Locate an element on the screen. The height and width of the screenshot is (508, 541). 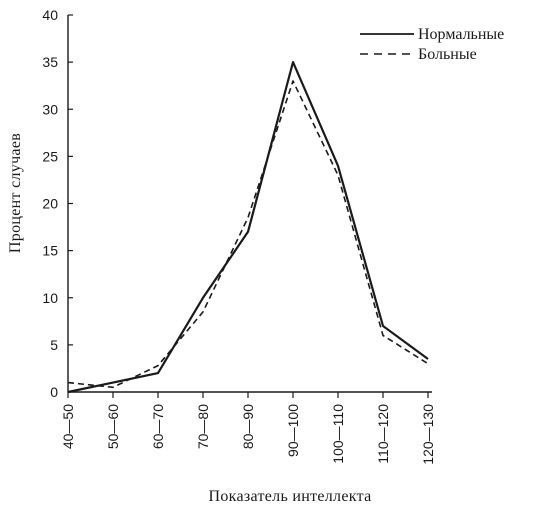
y-axis: 0 5 10 15 20 25 30 35 40 is located at coordinates (57, 203).